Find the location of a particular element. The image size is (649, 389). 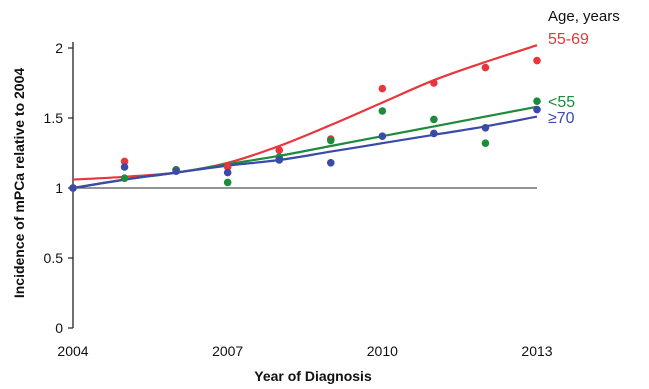

point-ge70-2011 is located at coordinates (434, 133).